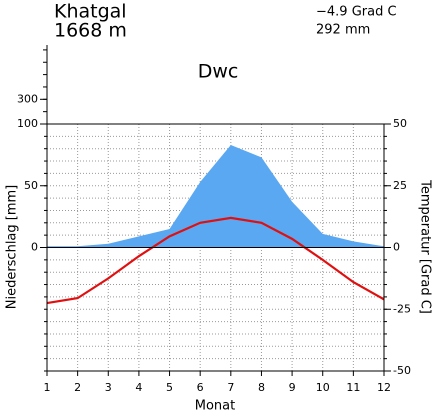  Describe the element at coordinates (108, 387) in the screenshot. I see `x-tick-label: 3` at that location.